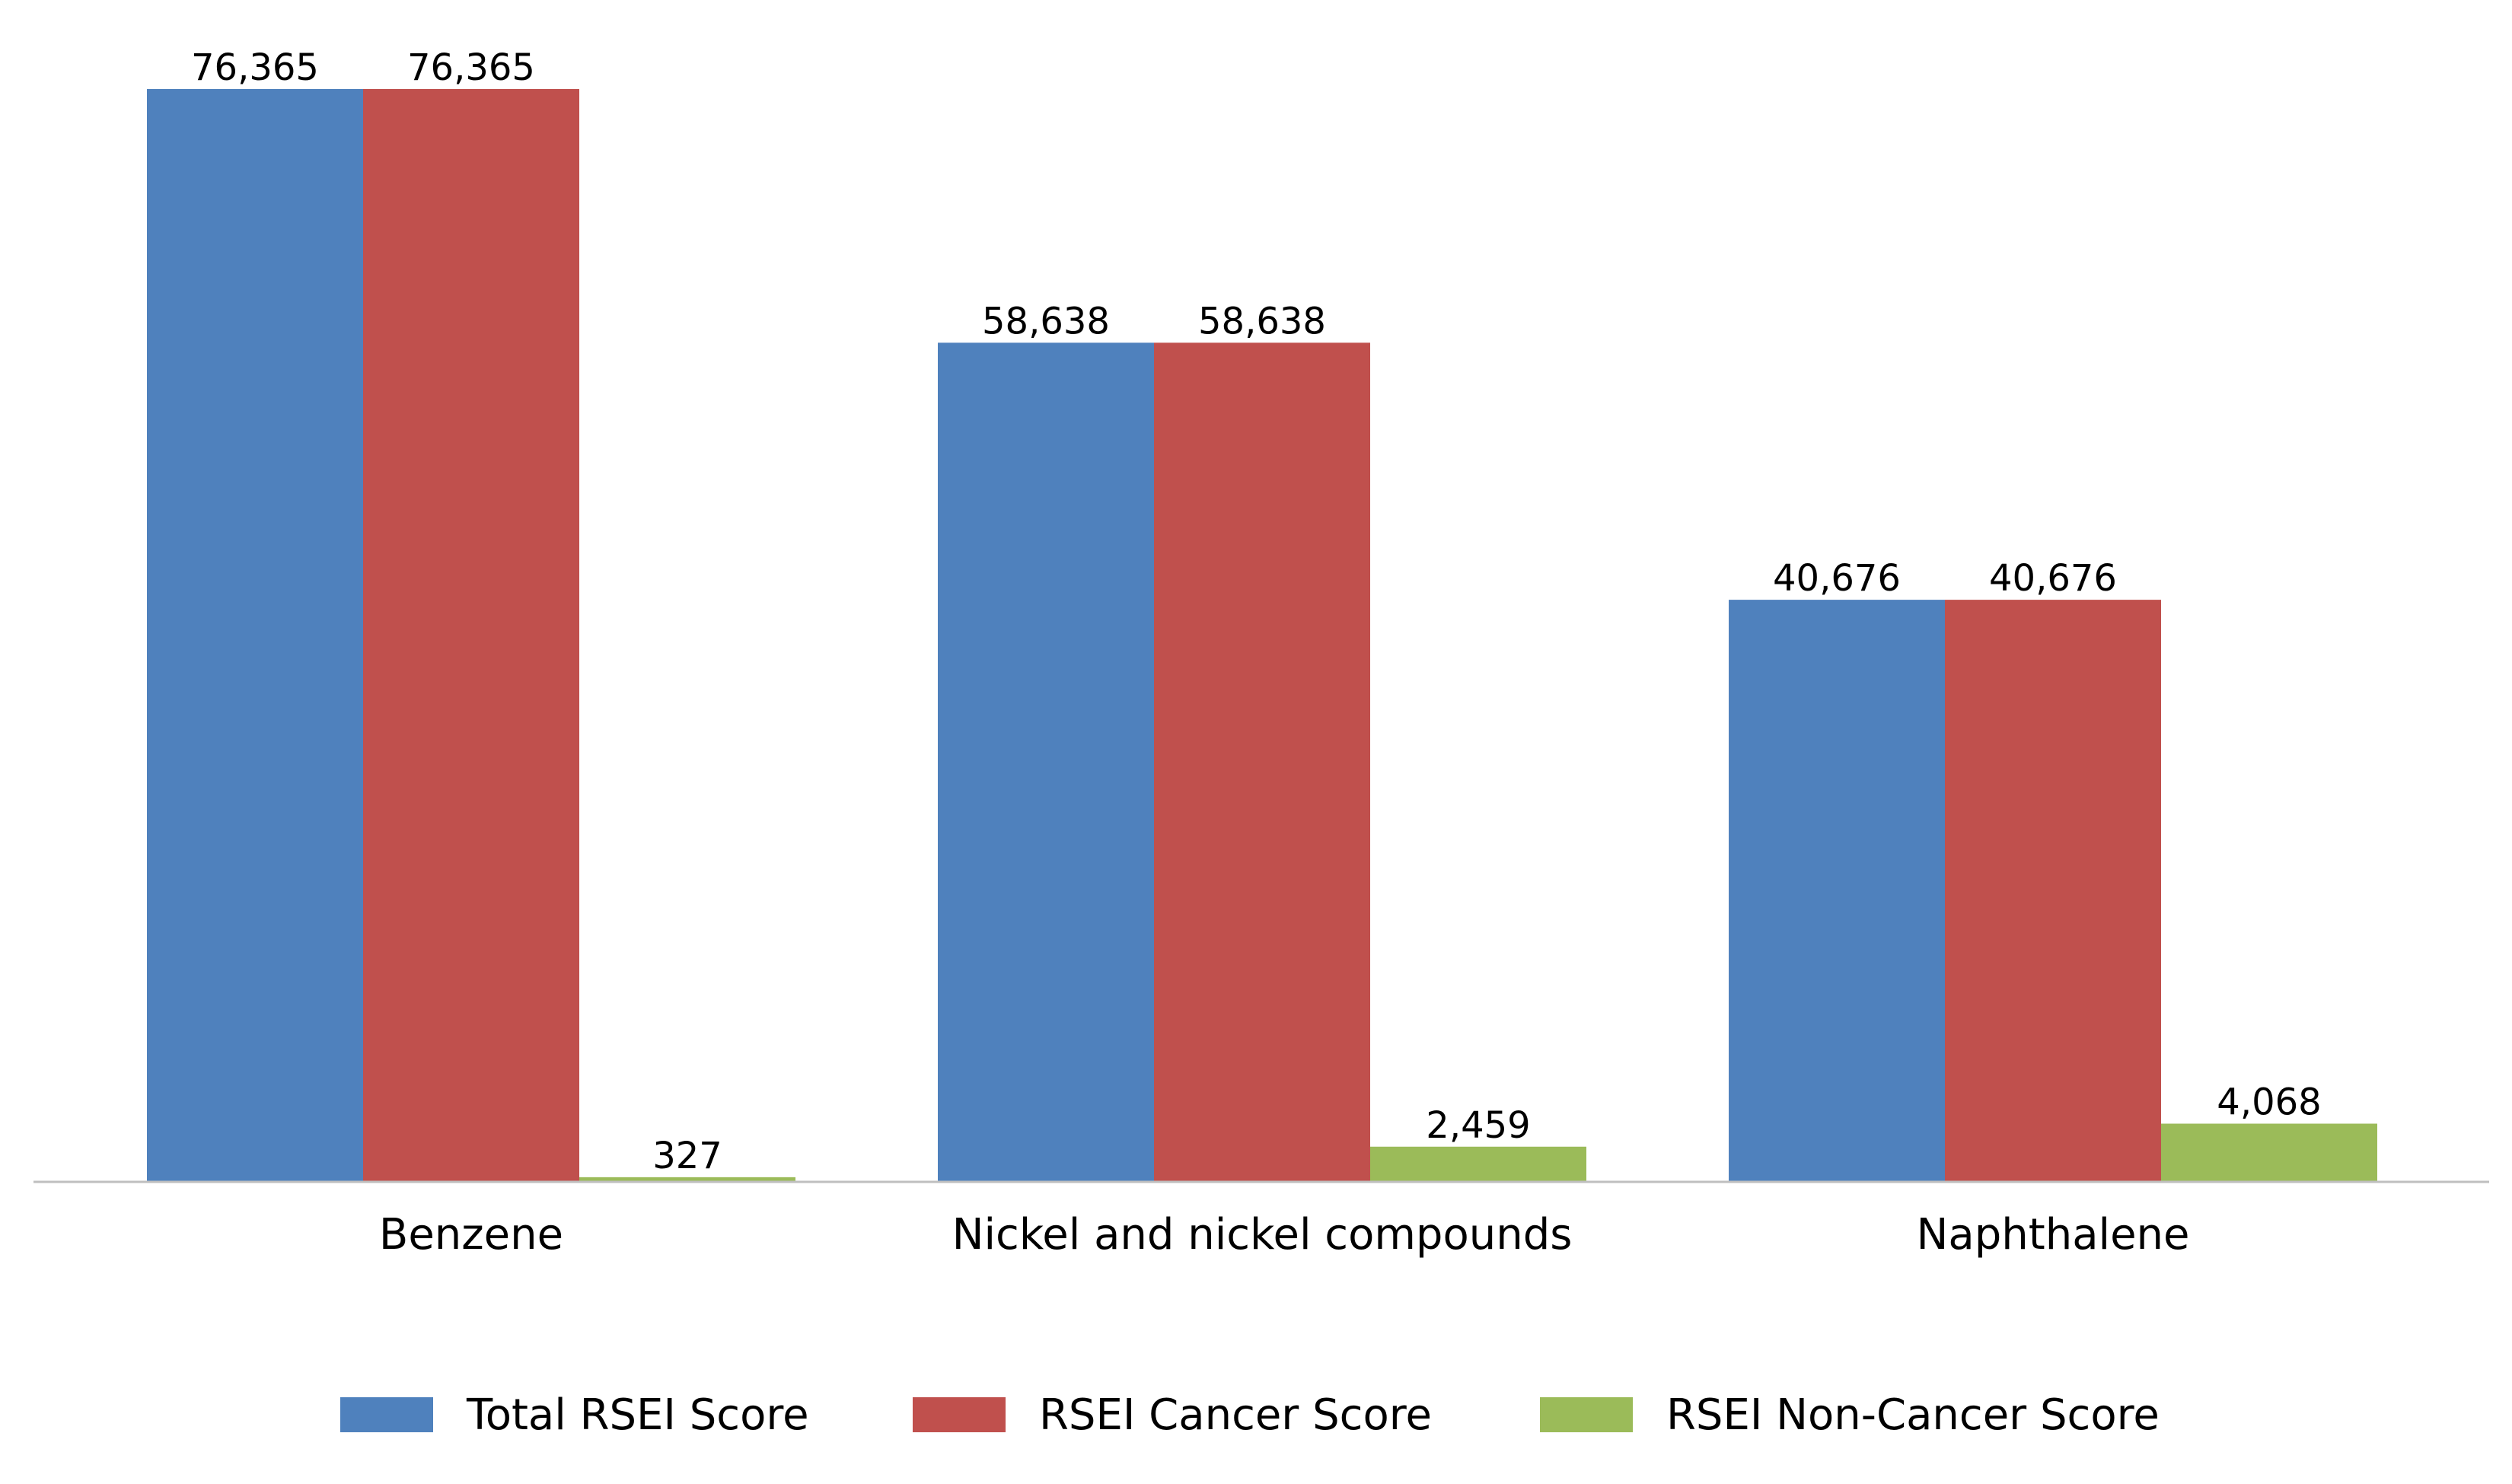  What do you see at coordinates (1235, 1415) in the screenshot?
I see `legend-label-rsei-cancer-score: RSEI Cancer Score` at bounding box center [1235, 1415].